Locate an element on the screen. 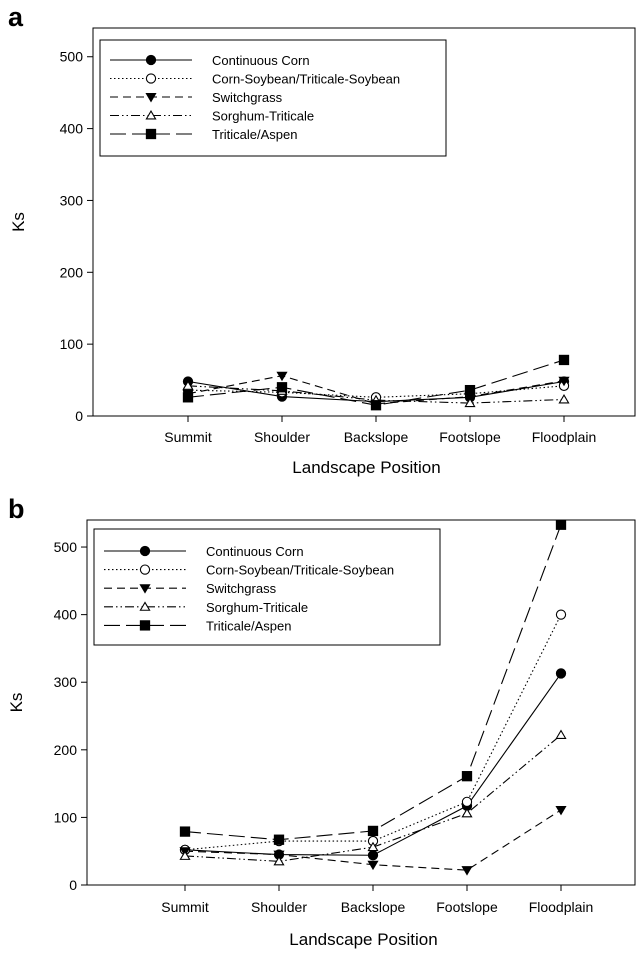 Image resolution: width=636 pixels, height=979 pixels. legend-box is located at coordinates (273, 98).